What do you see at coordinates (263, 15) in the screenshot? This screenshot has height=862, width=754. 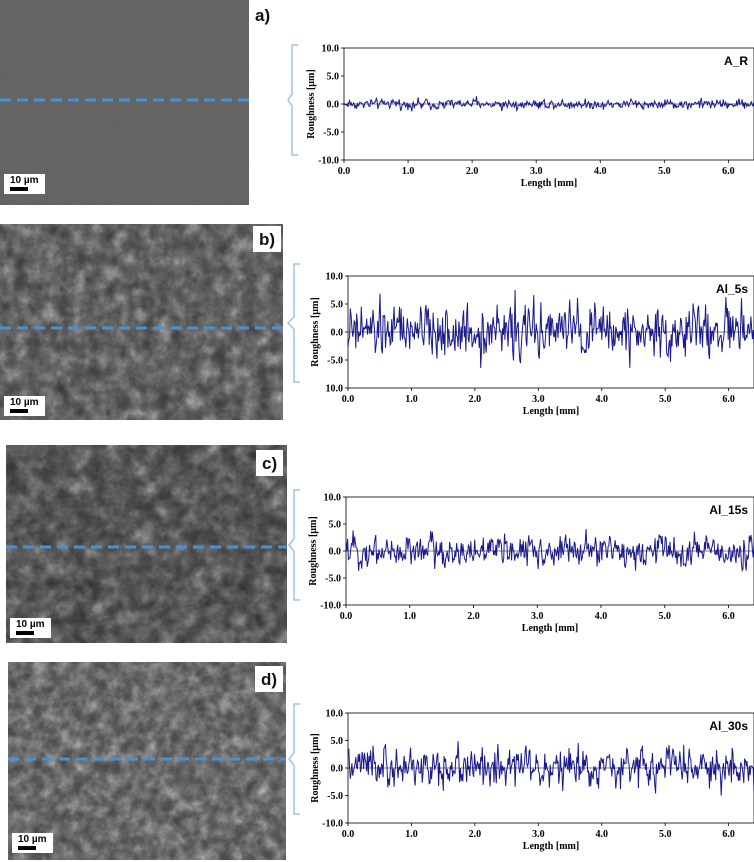 I see `panel-label-a: a)` at bounding box center [263, 15].